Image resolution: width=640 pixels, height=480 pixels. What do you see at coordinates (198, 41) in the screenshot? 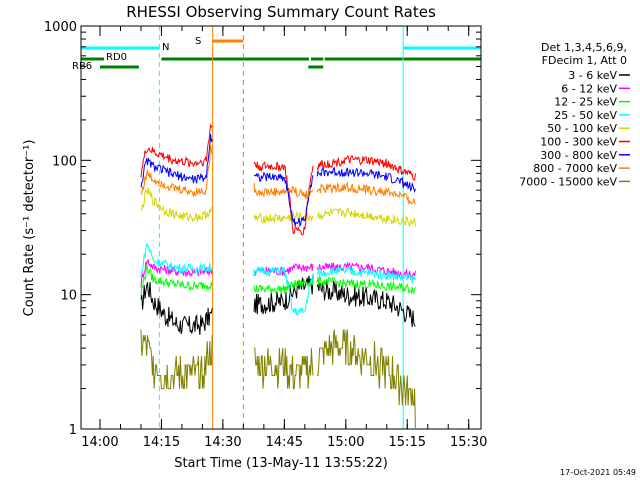
I see `state-bar-label: S` at bounding box center [198, 41].